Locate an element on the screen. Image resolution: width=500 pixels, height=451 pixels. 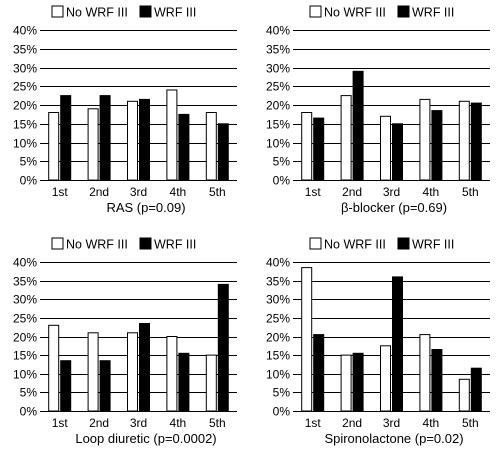
chart-caption: RAS (p=0.09) is located at coordinates (145, 207).